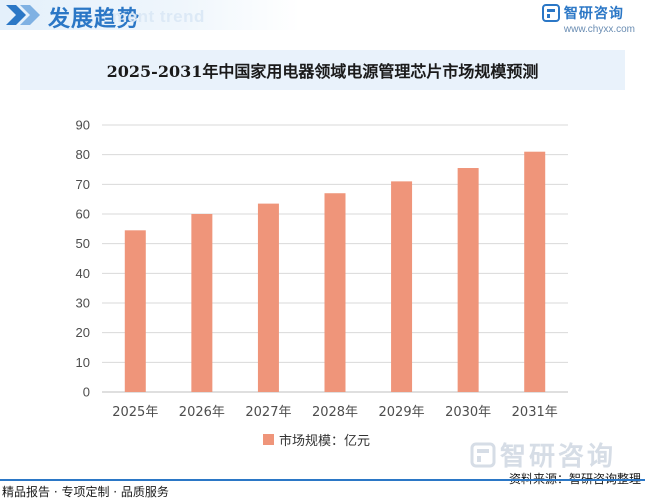 Image resolution: width=645 pixels, height=500 pixels. What do you see at coordinates (483, 454) in the screenshot?
I see `watermark-logo-icon` at bounding box center [483, 454].